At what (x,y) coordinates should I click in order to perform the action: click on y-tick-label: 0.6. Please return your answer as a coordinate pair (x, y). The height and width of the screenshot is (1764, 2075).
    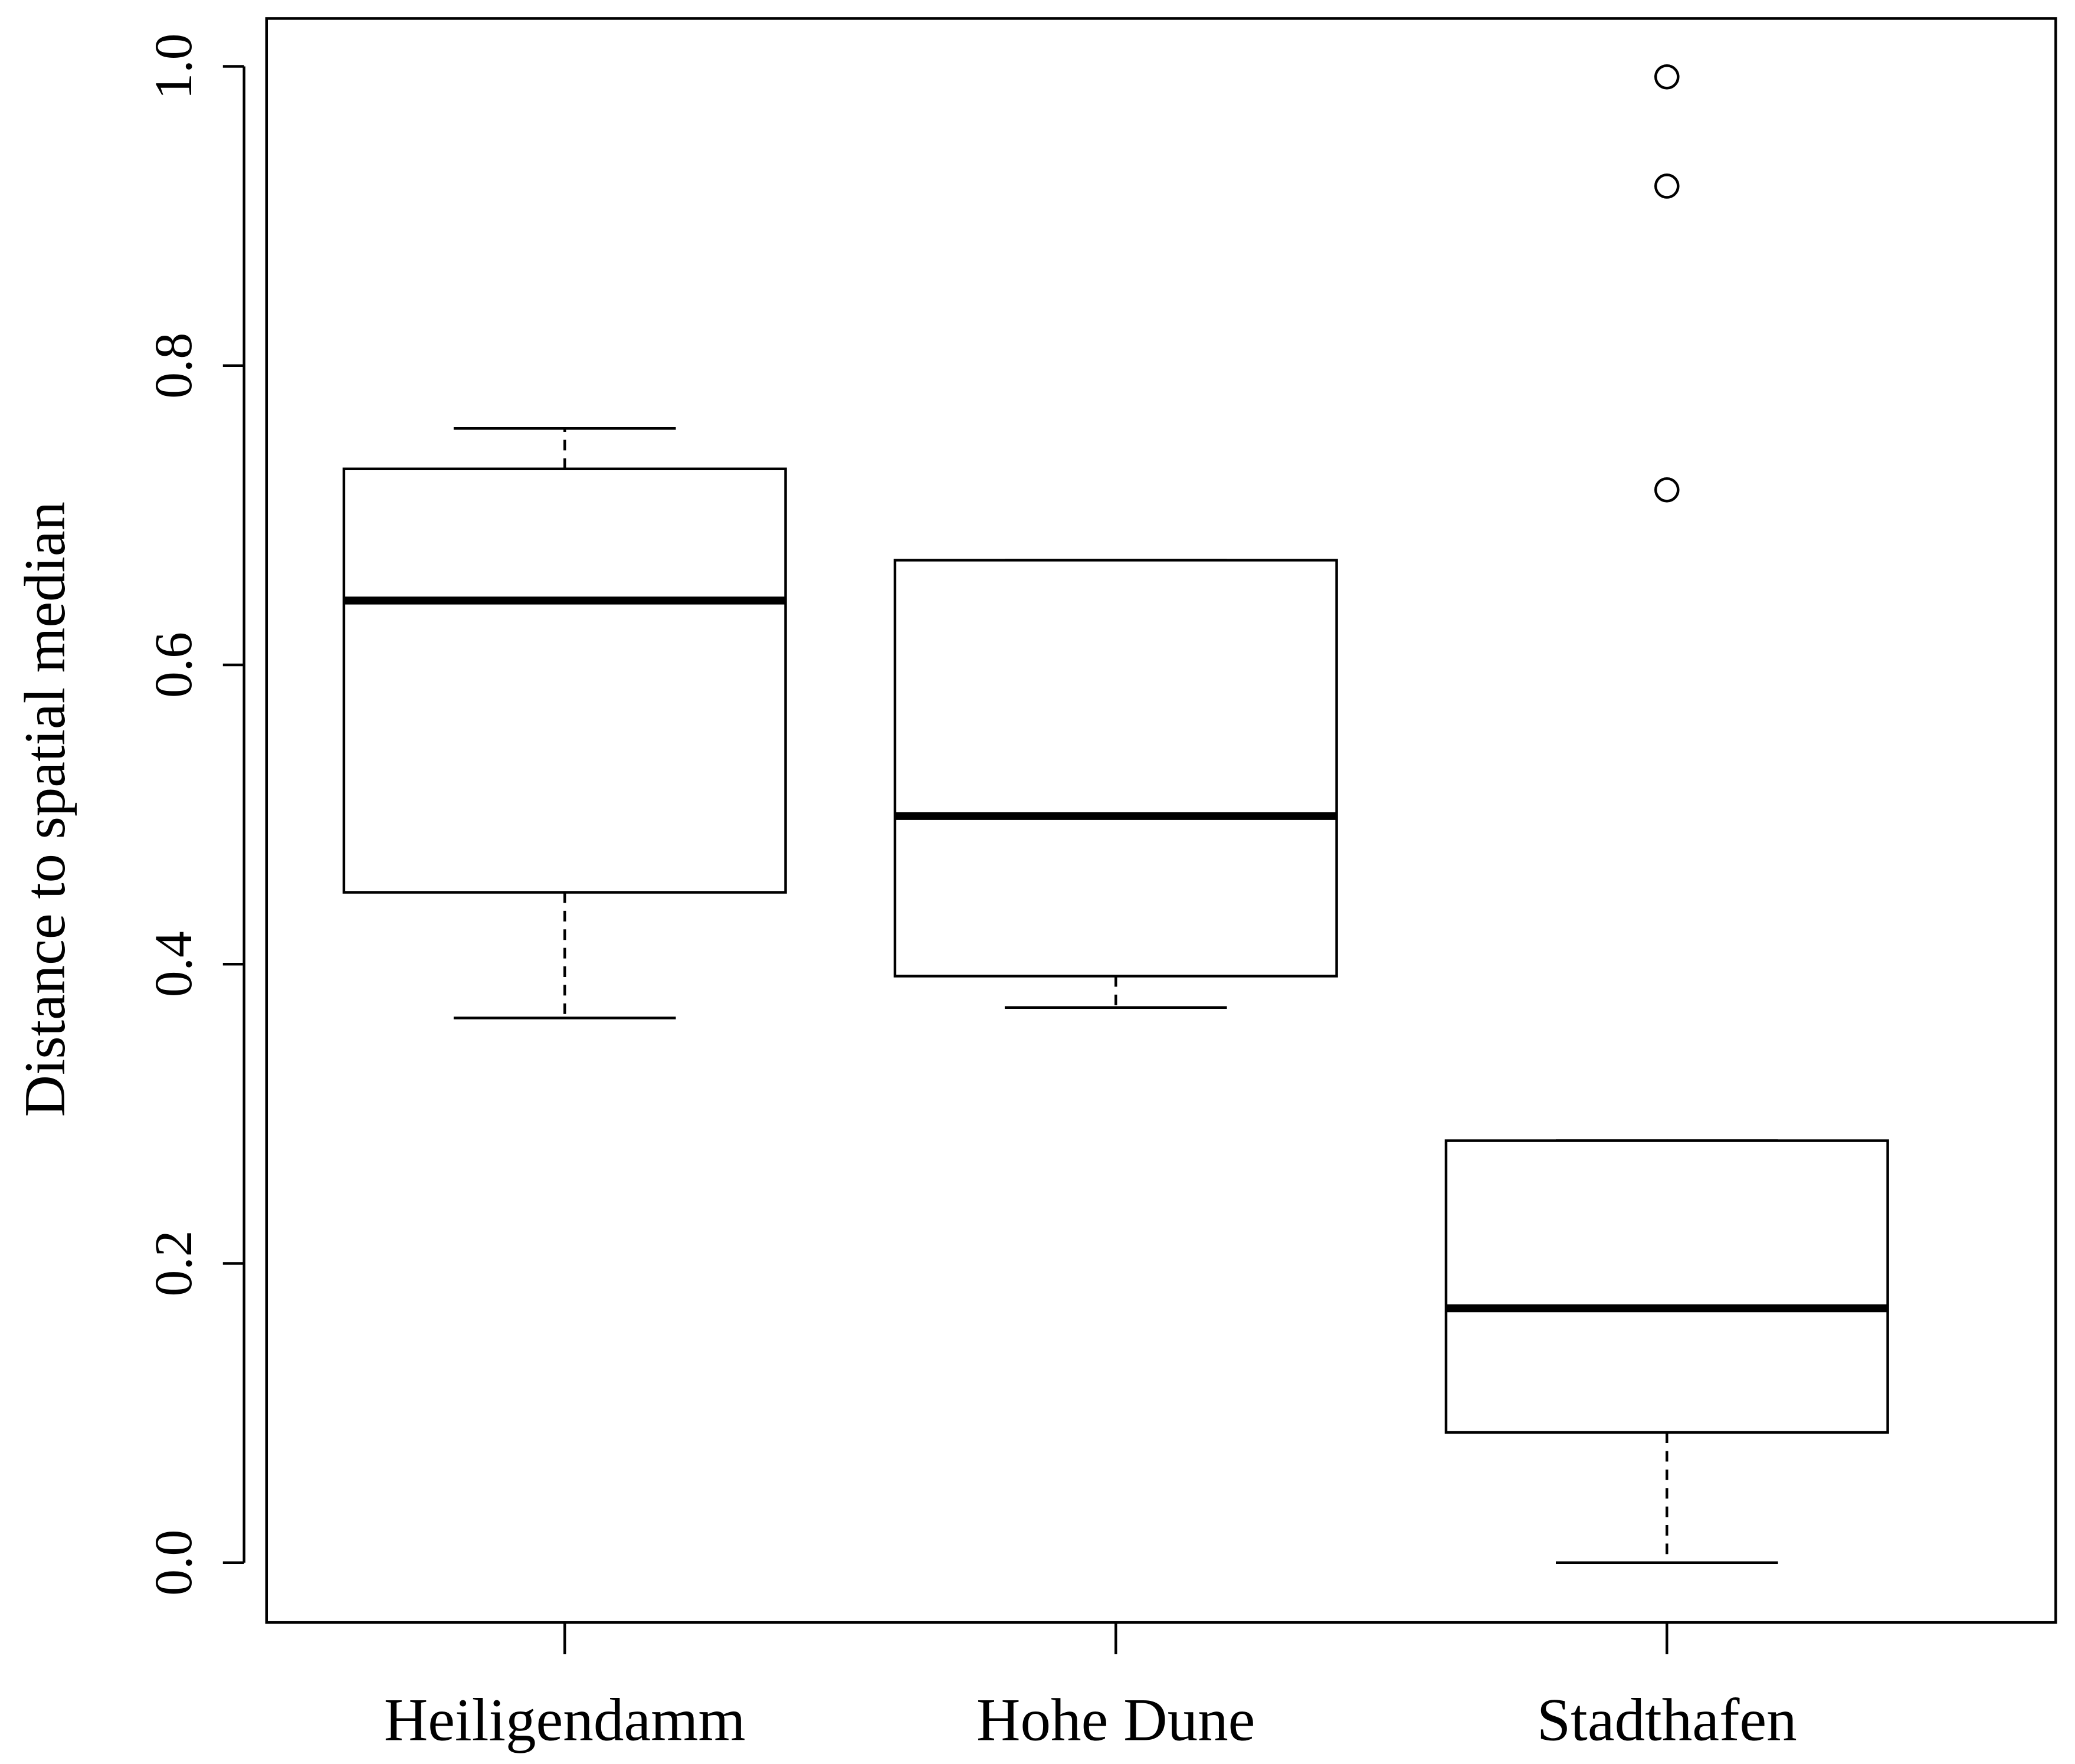
    Looking at the image, I should click on (174, 665).